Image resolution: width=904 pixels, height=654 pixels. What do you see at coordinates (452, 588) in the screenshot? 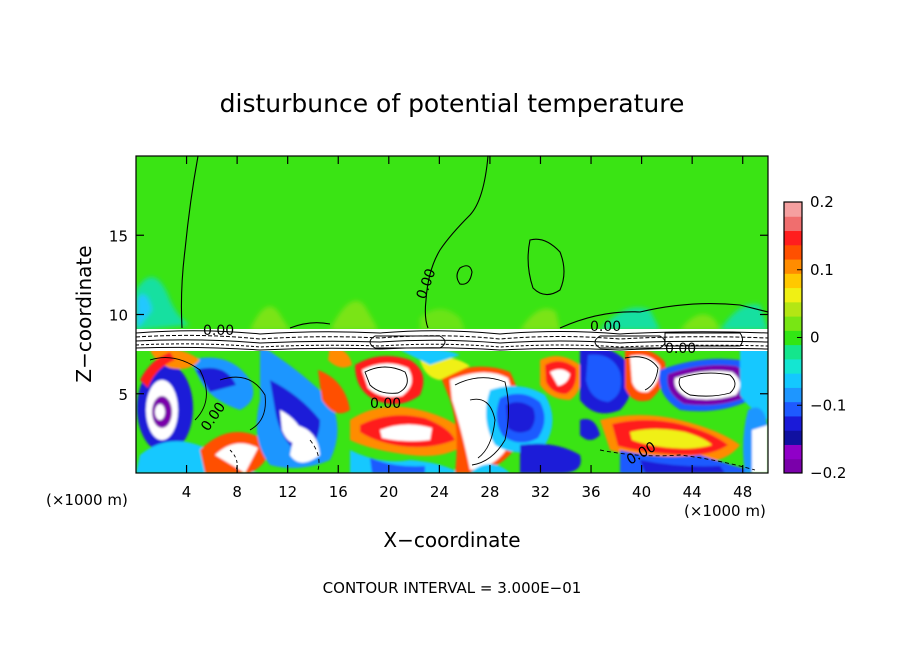
I see `contour-interval-note: CONTOUR INTERVAL = 3.000E−01` at bounding box center [452, 588].